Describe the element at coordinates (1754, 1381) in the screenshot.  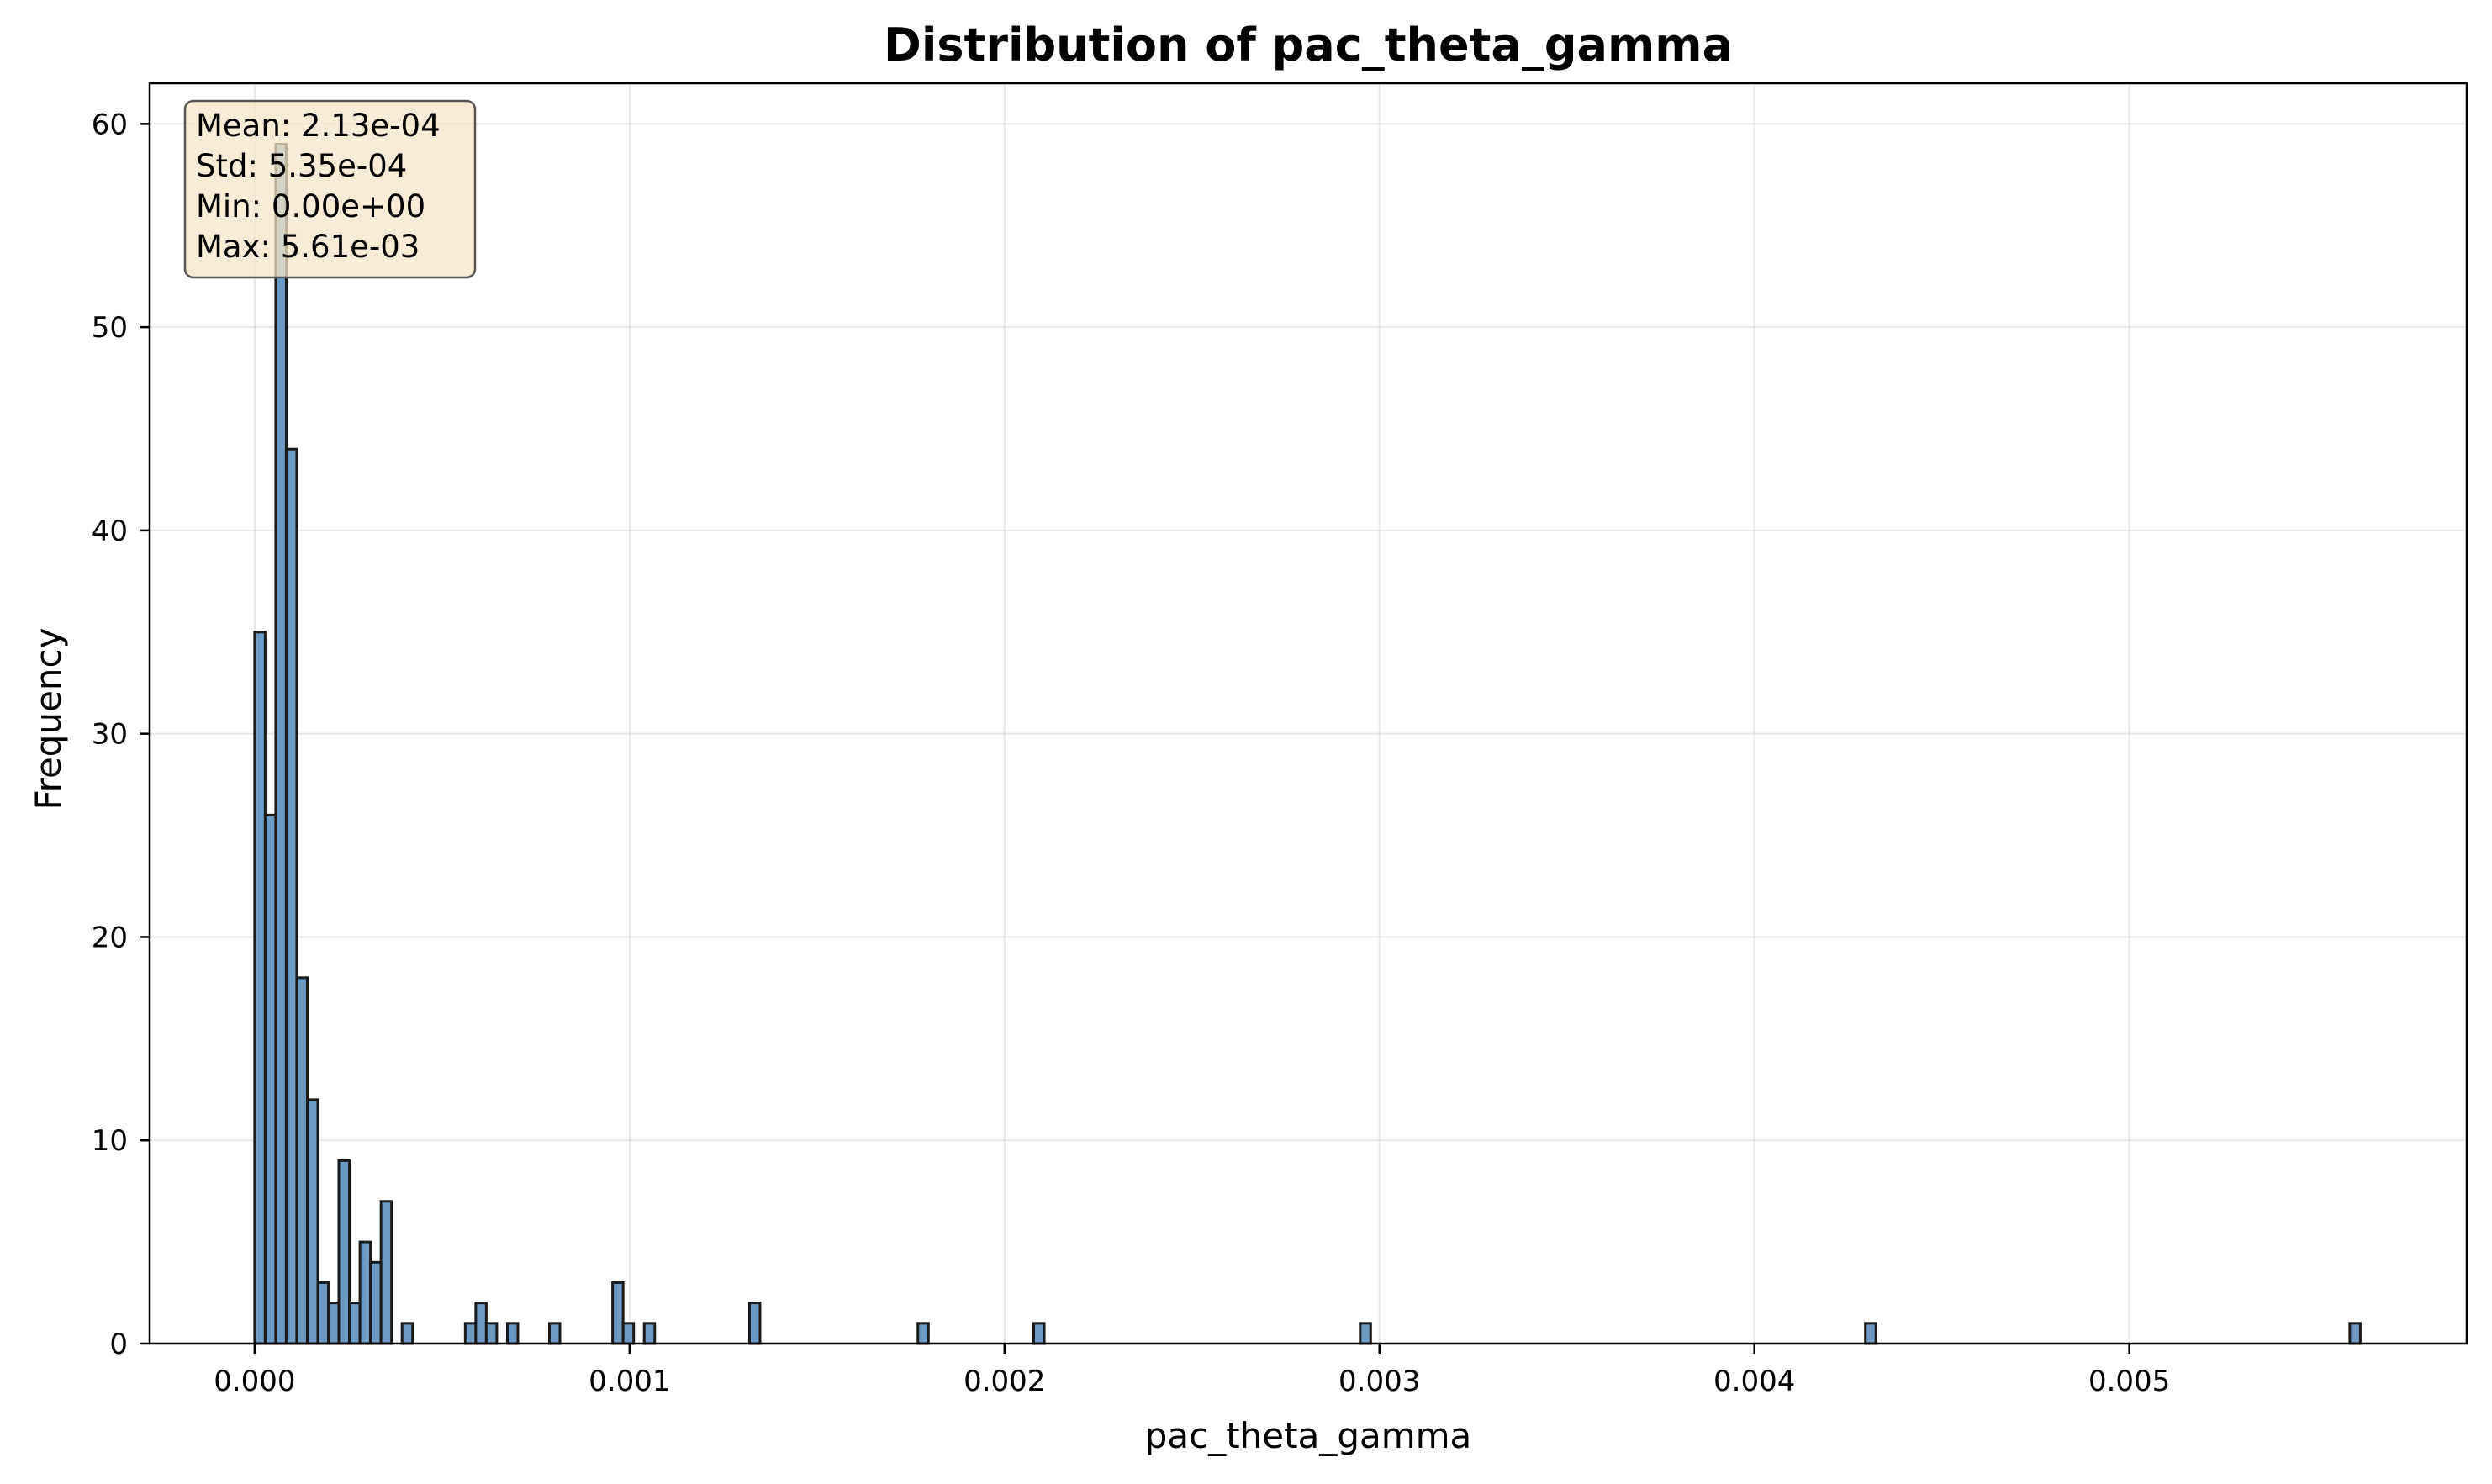
I see `x-tick-label: 0.004` at that location.